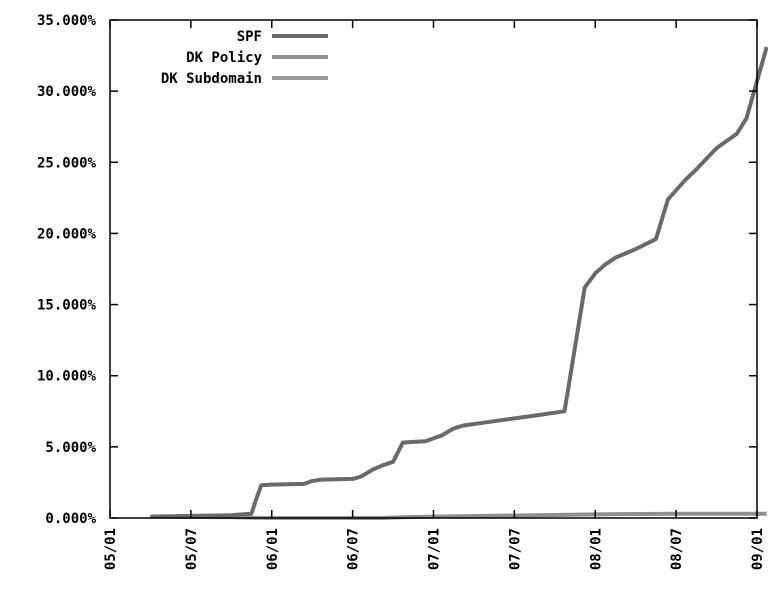 The image size is (768, 592). I want to click on y-tick-label: 0.000%, so click(70, 519).